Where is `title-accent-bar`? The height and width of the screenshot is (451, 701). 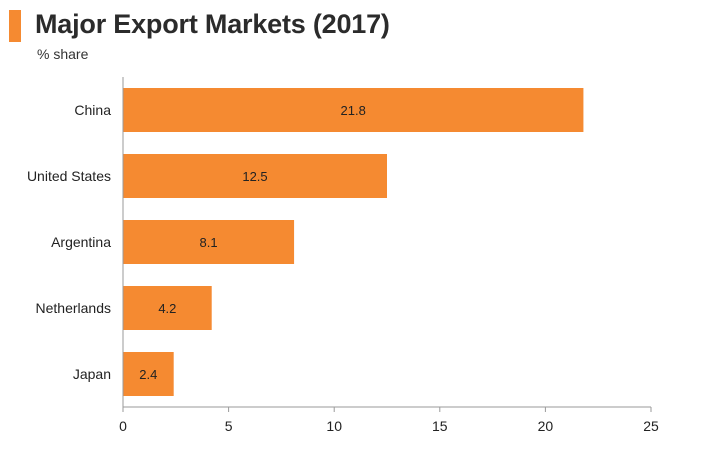
title-accent-bar is located at coordinates (15, 26).